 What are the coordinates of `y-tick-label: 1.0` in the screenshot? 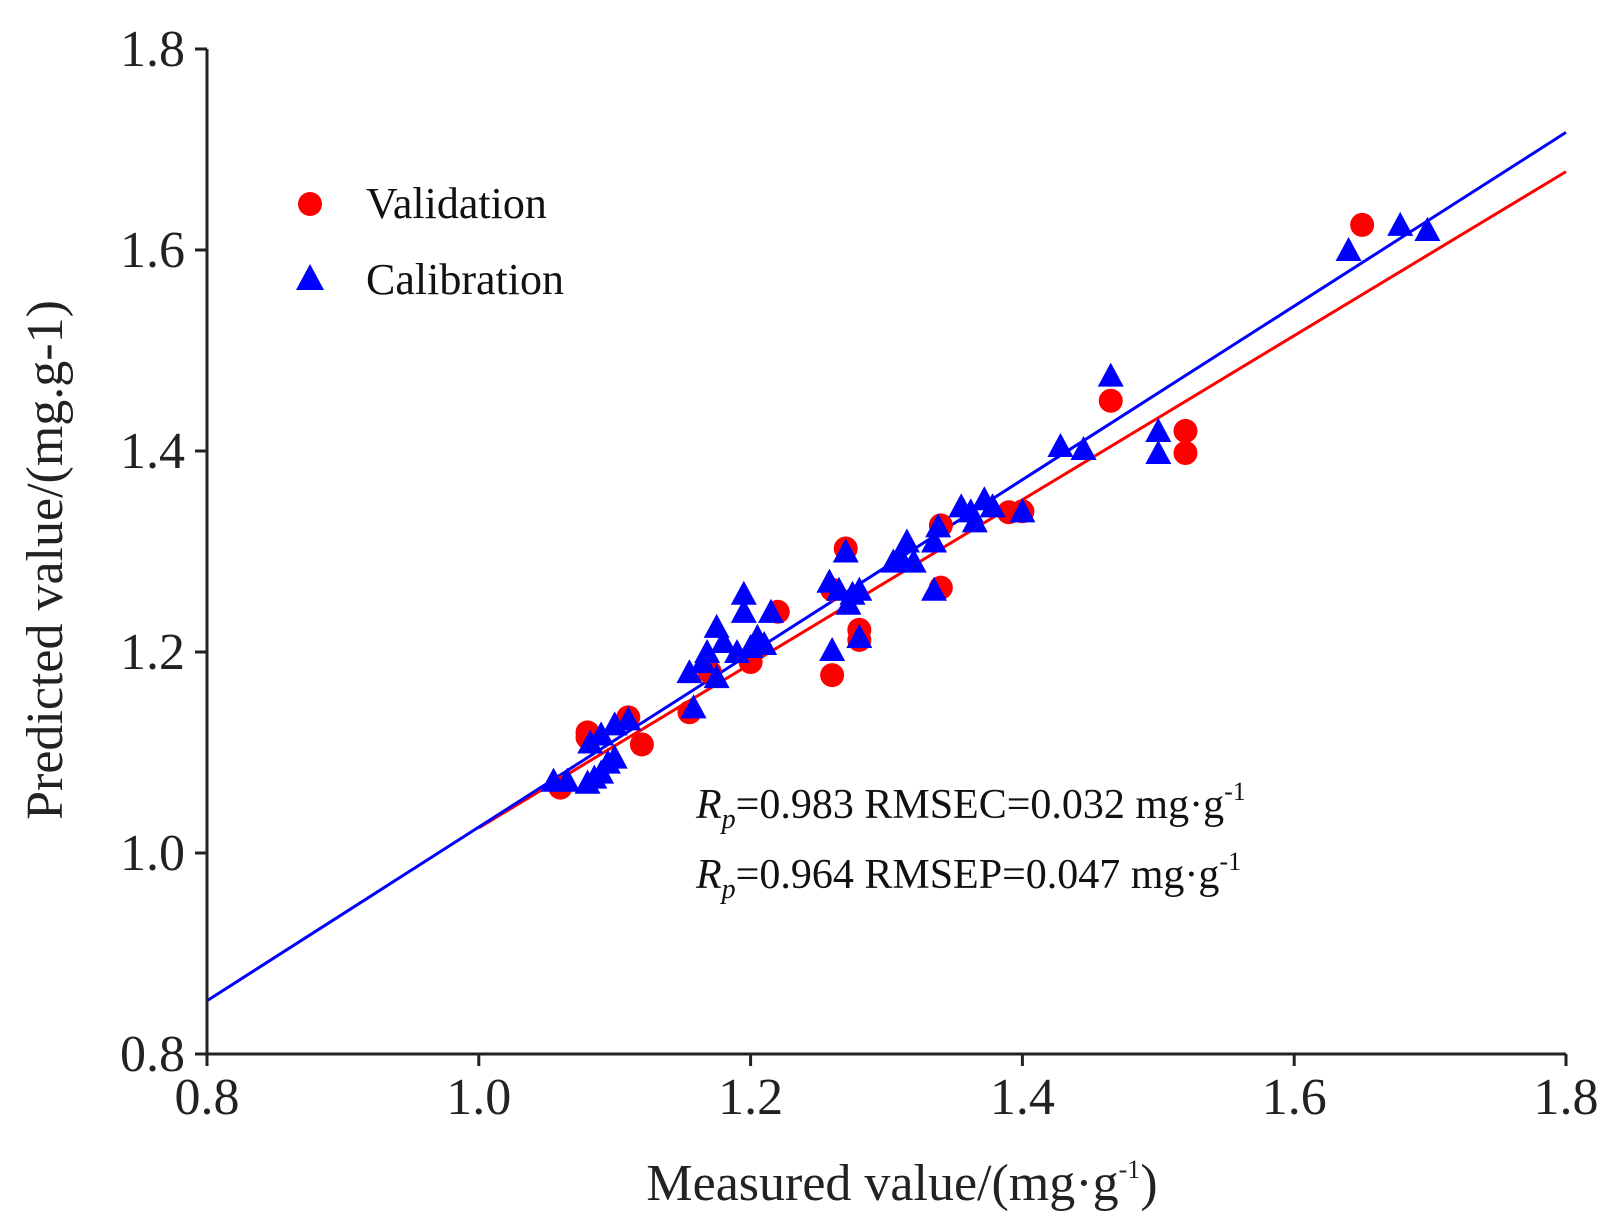 It's located at (152, 853).